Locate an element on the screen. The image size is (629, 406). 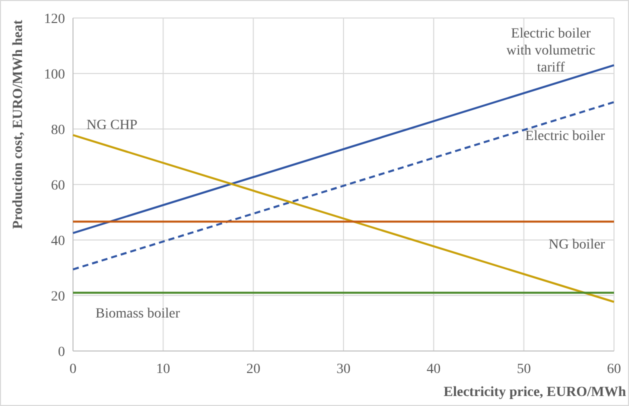
x-tick-label: 30 is located at coordinates (343, 369).